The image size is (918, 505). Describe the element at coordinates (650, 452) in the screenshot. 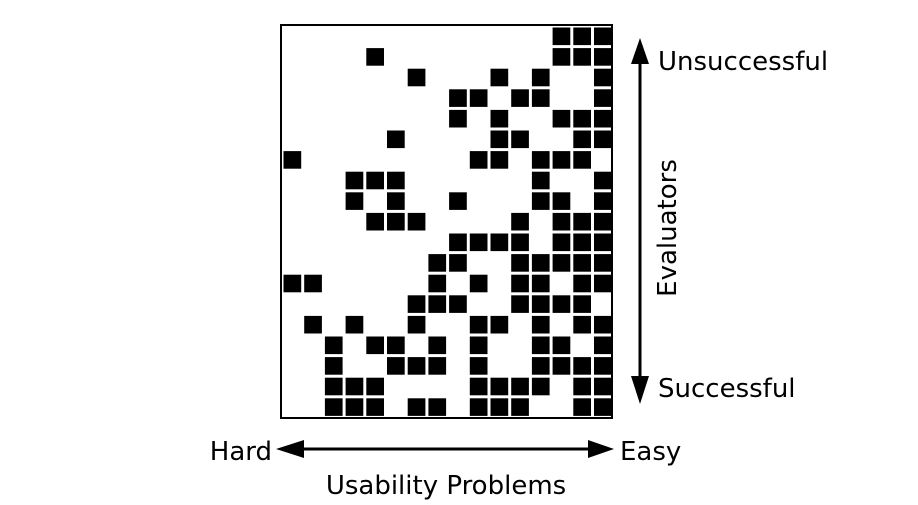

I see `label-easy: Easy` at that location.